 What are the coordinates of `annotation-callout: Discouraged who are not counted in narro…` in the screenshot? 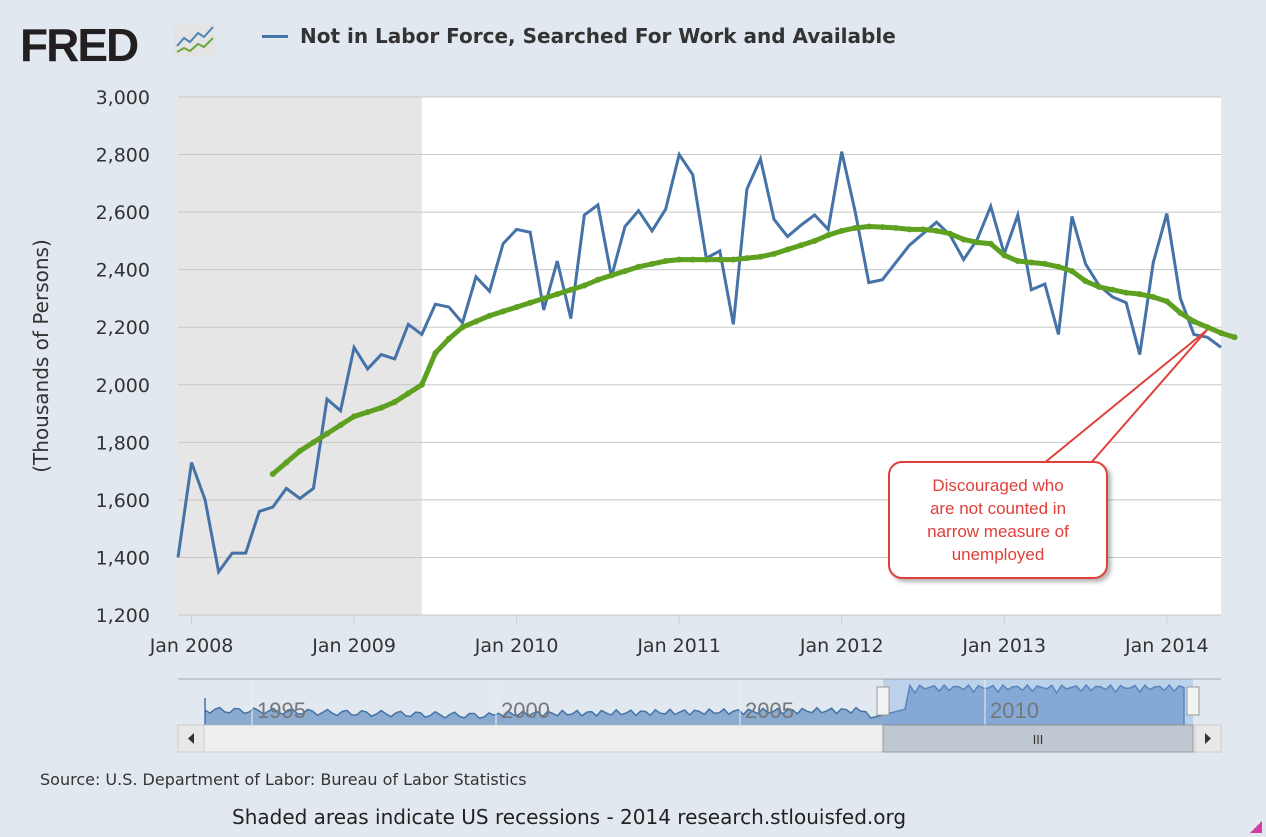 It's located at (998, 520).